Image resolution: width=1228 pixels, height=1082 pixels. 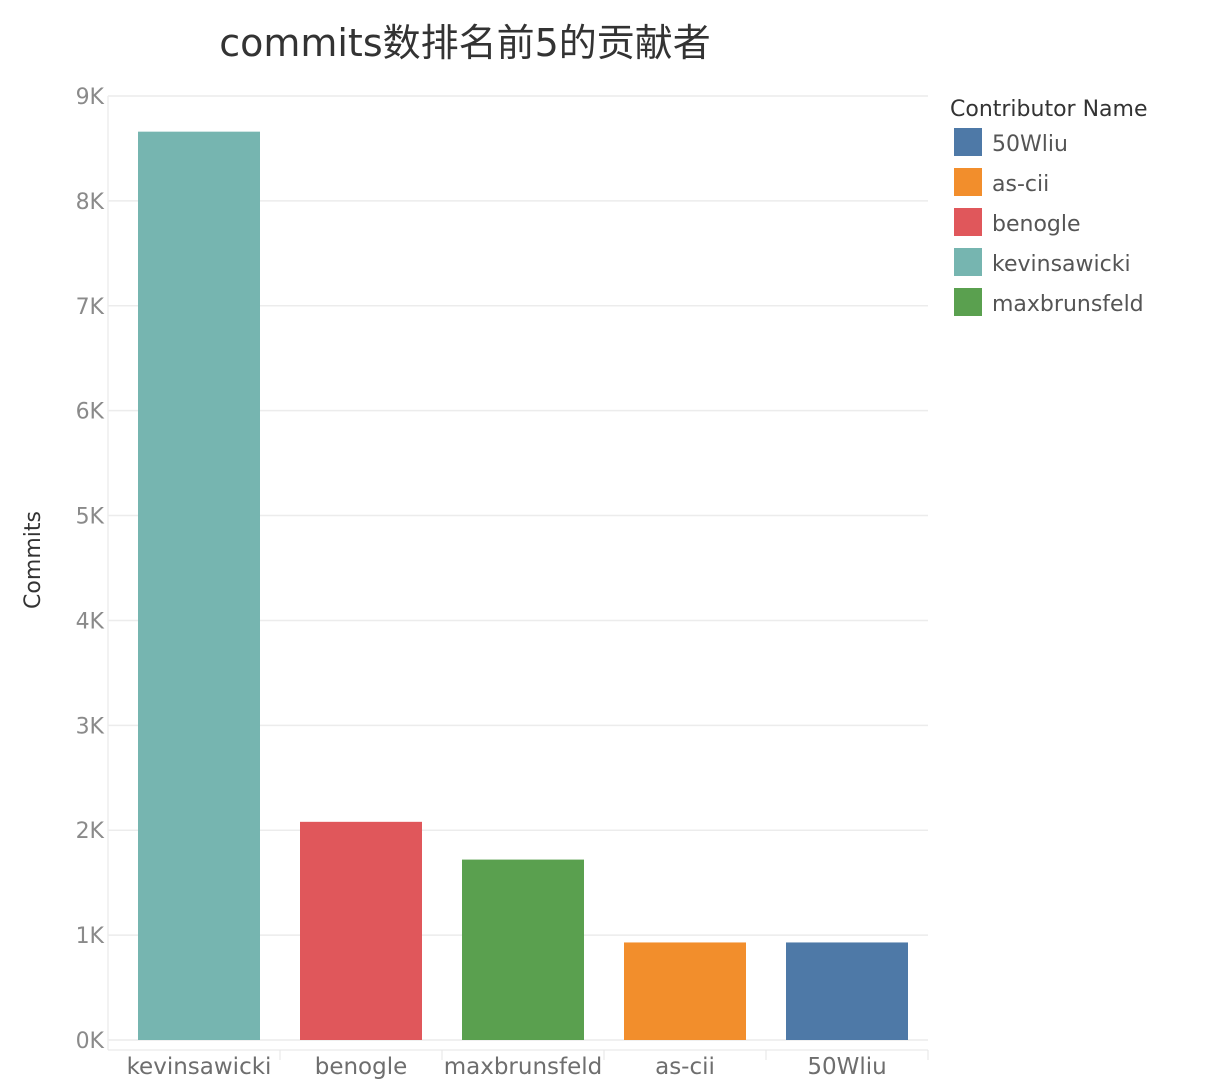 What do you see at coordinates (1020, 184) in the screenshot?
I see `legend-label: as-cii` at bounding box center [1020, 184].